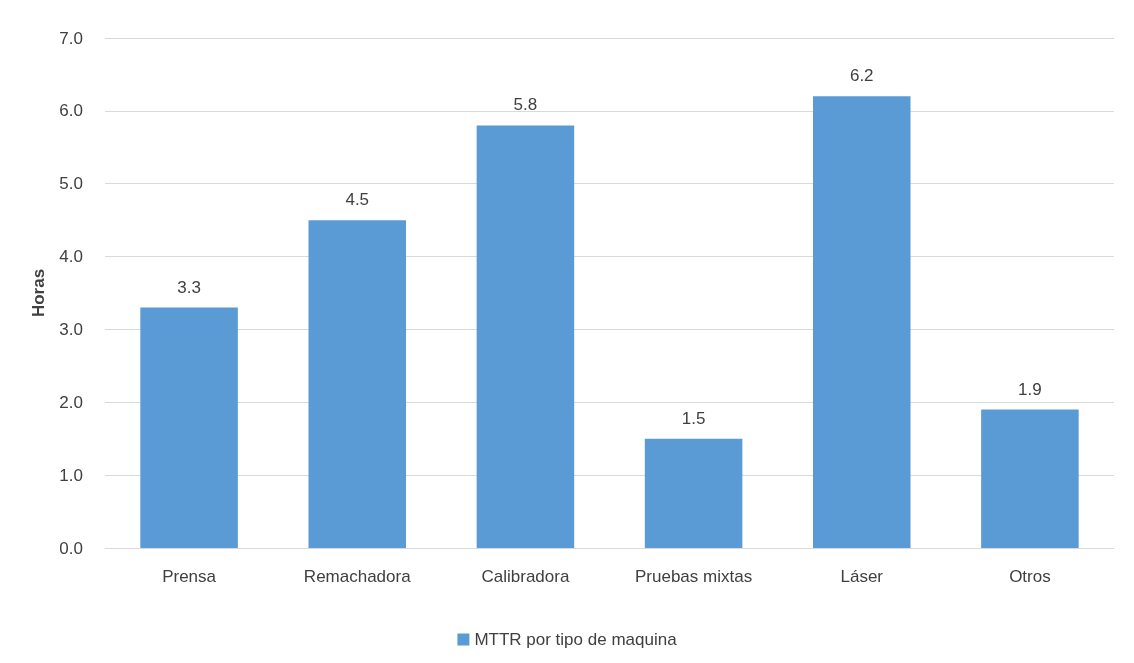  Describe the element at coordinates (38, 293) in the screenshot. I see `y-axis-title: Horas` at that location.